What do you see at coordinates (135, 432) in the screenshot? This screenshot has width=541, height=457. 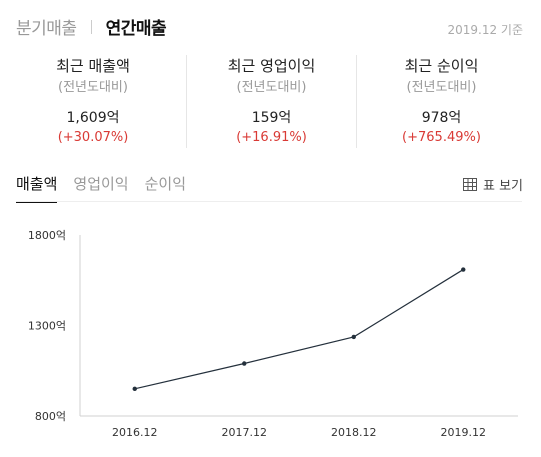 I see `x-tick-label: 2016.12` at bounding box center [135, 432].